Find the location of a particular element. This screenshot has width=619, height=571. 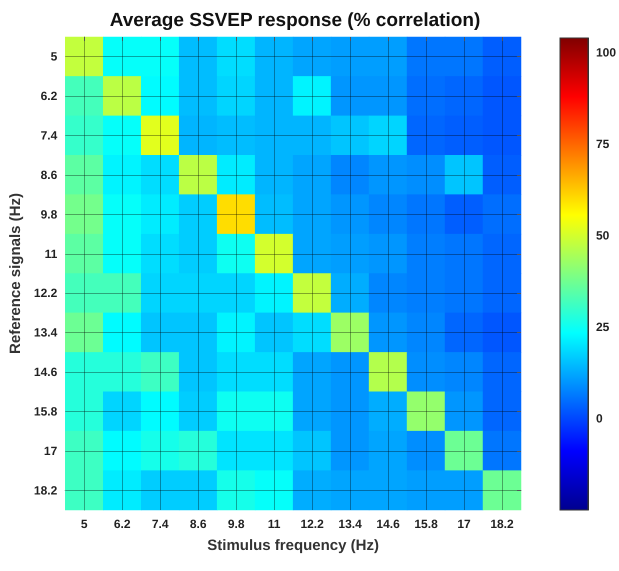

x-tick-label: 11 is located at coordinates (274, 524).